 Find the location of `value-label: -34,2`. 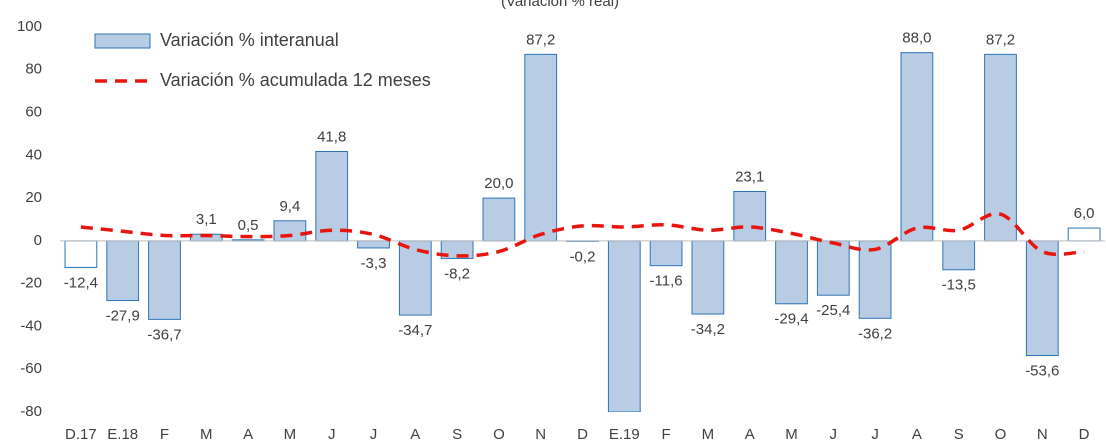

value-label: -34,2 is located at coordinates (708, 329).